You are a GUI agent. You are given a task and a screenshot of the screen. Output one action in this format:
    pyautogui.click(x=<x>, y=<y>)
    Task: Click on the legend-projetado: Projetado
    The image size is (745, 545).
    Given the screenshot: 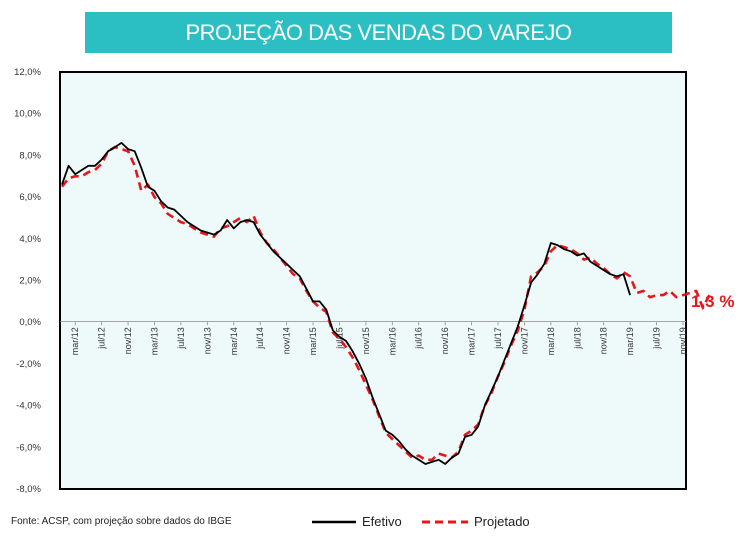 What is the action you would take?
    pyautogui.click(x=476, y=521)
    